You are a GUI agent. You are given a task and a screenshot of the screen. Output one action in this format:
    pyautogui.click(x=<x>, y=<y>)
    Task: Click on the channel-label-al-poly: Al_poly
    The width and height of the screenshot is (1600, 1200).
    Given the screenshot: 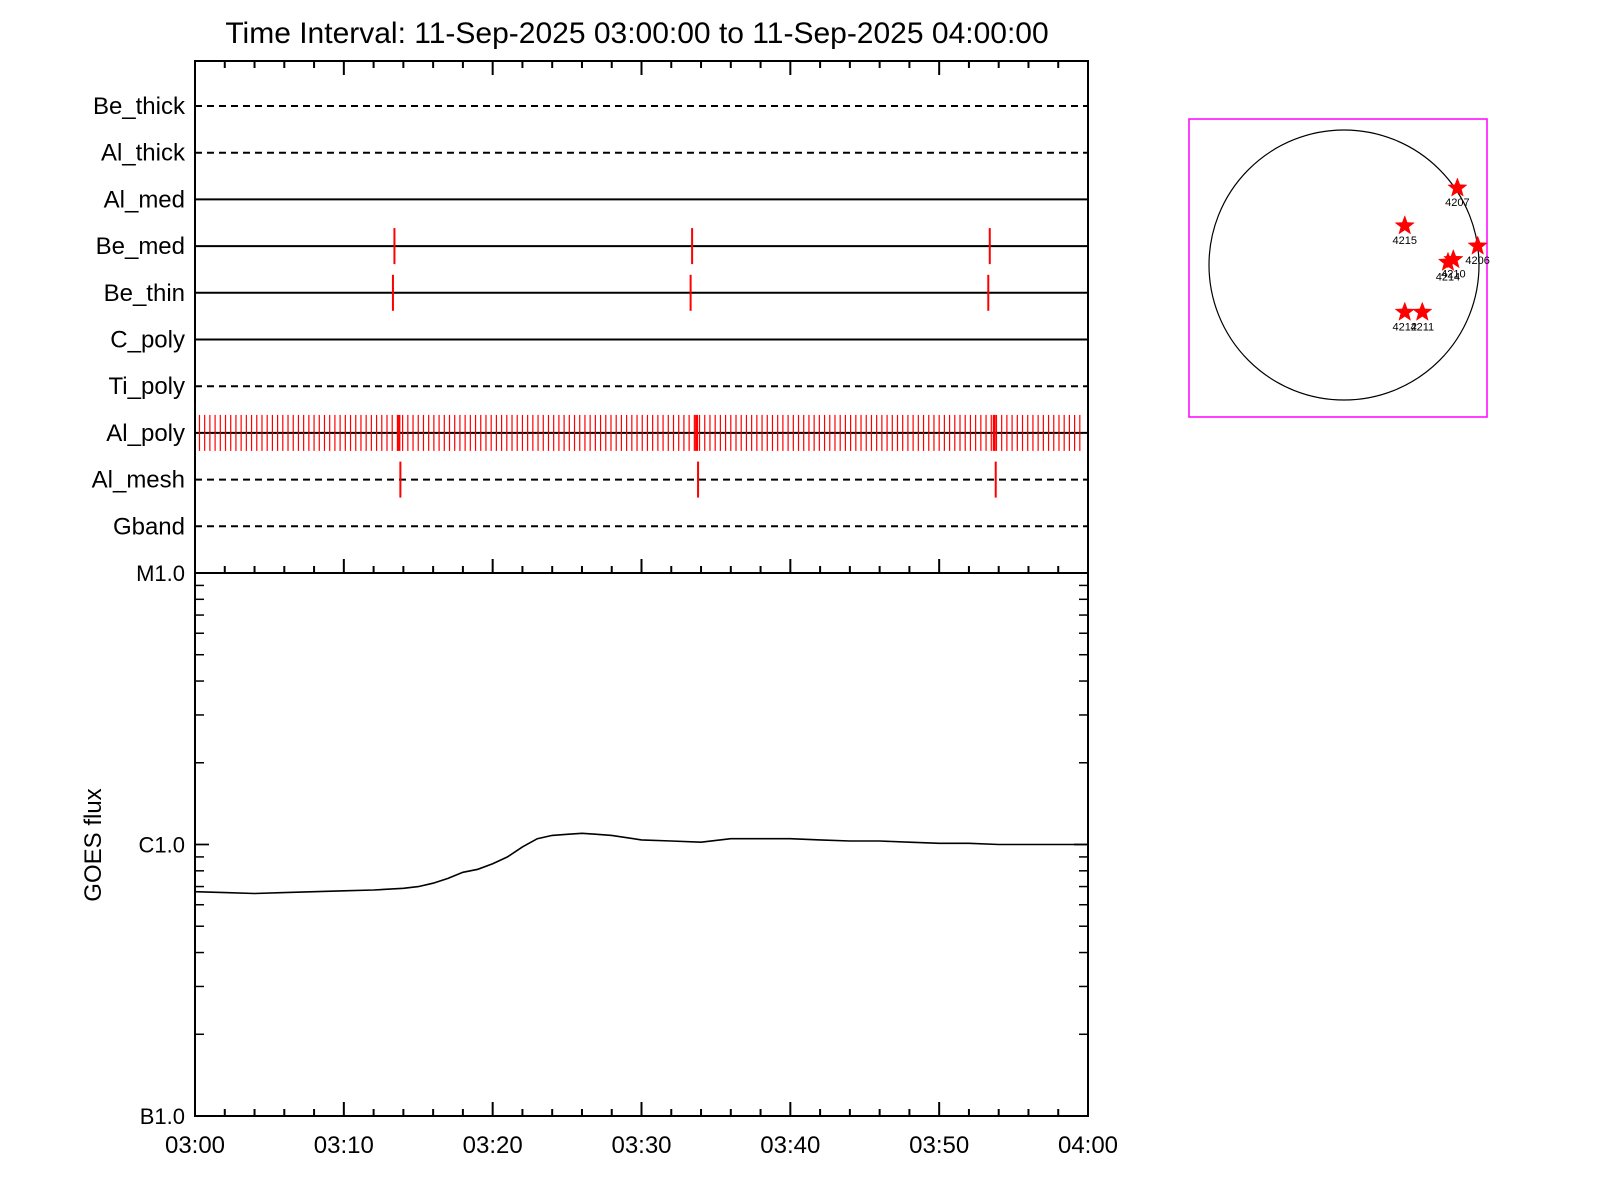 What is the action you would take?
    pyautogui.click(x=145, y=433)
    